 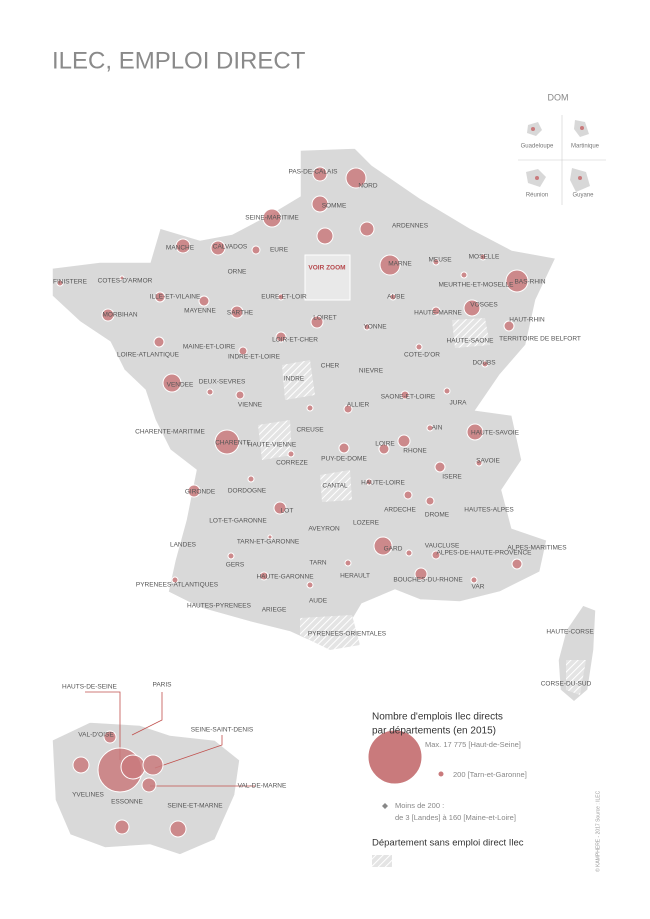 What do you see at coordinates (318, 601) in the screenshot?
I see `department-label: AUDE` at bounding box center [318, 601].